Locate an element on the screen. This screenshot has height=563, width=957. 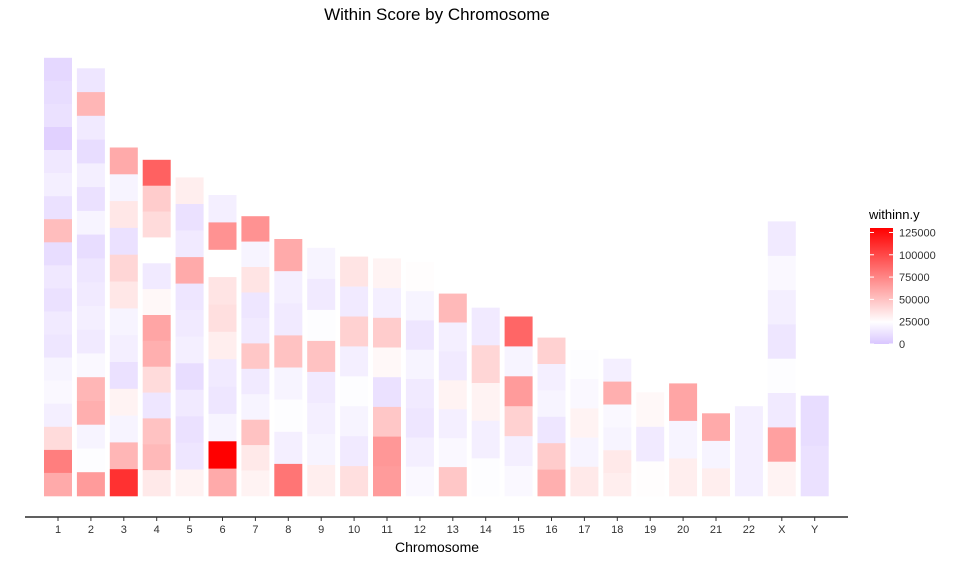
x-tick-label: 5 is located at coordinates (190, 530).